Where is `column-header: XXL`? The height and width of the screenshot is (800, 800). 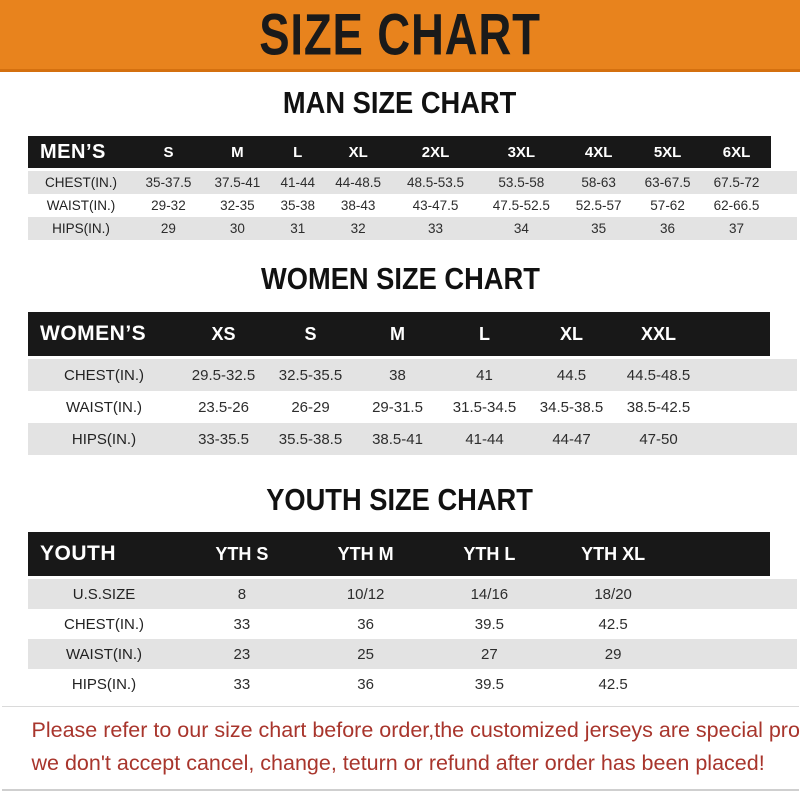
column-header: XXL is located at coordinates (658, 335).